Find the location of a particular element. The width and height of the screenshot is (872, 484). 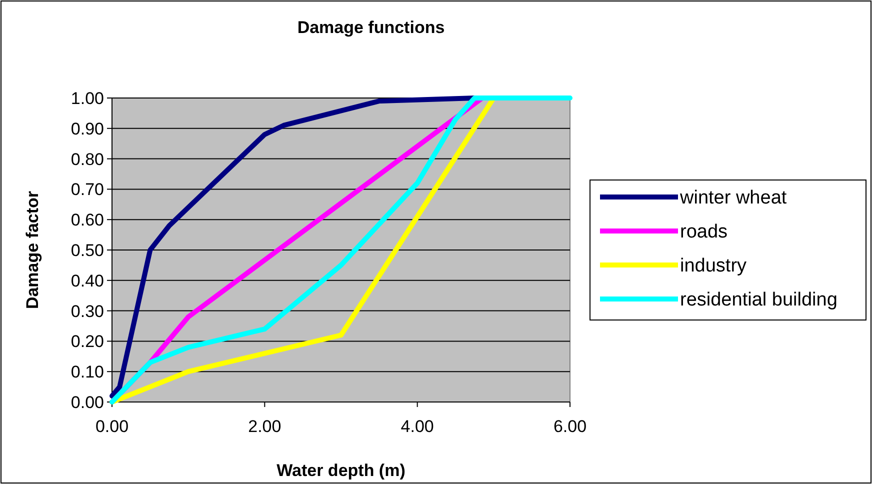

x-tick-label: 4.00 is located at coordinates (417, 426).